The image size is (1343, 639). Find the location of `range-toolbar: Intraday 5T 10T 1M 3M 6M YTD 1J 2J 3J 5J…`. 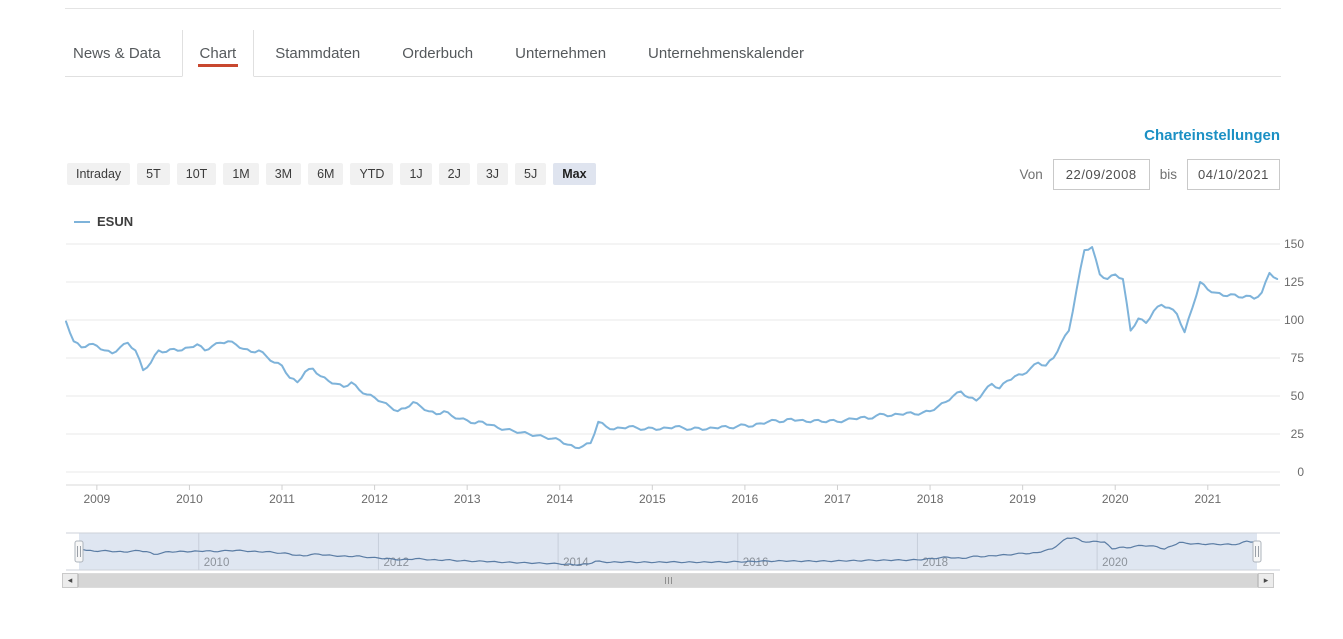

range-toolbar: Intraday 5T 10T 1M 3M 6M YTD 1J 2J 3J 5J… is located at coordinates (331, 174).